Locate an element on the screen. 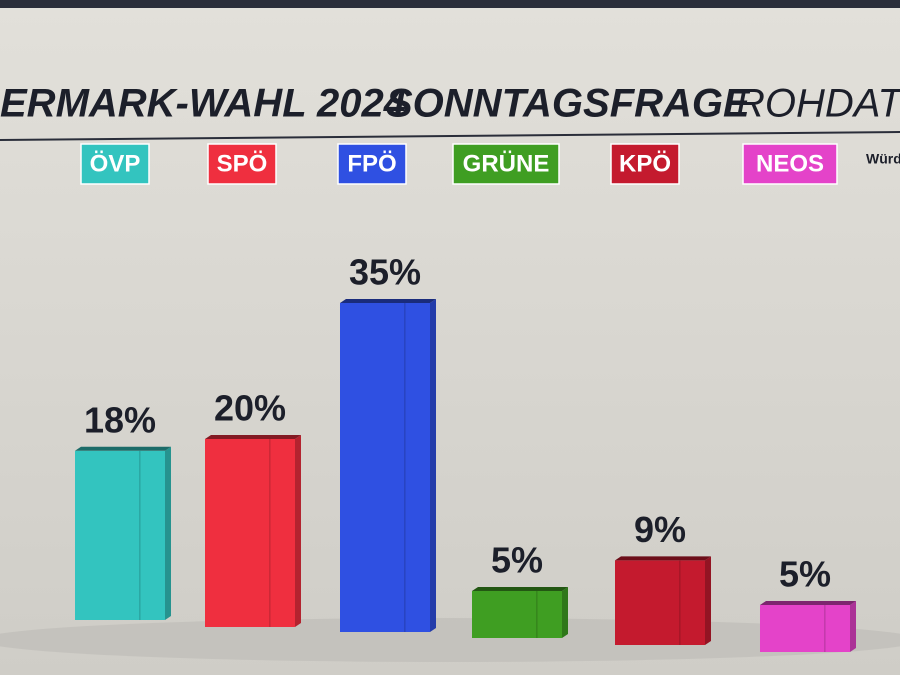 The width and height of the screenshot is (900, 675). value-label: 20% is located at coordinates (250, 408).